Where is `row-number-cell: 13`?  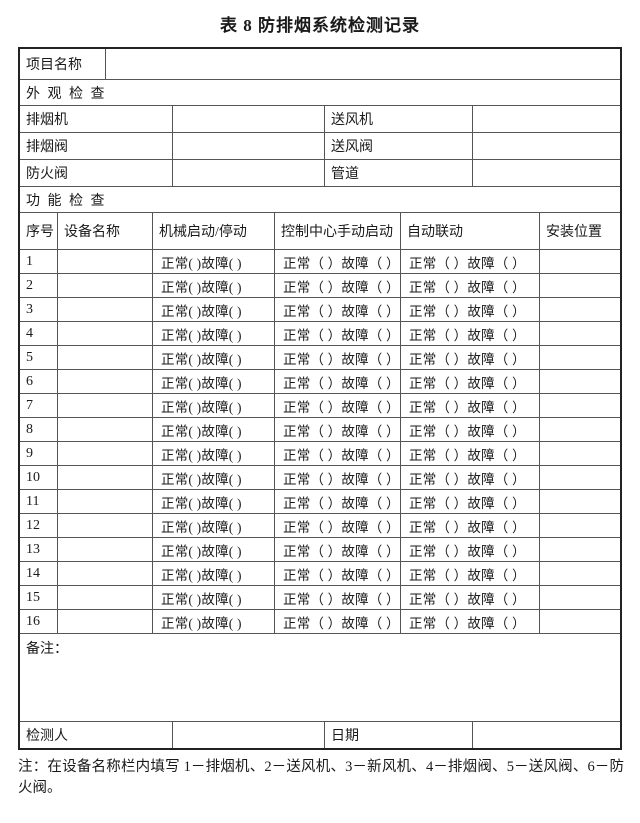 row-number-cell: 13 is located at coordinates (33, 549).